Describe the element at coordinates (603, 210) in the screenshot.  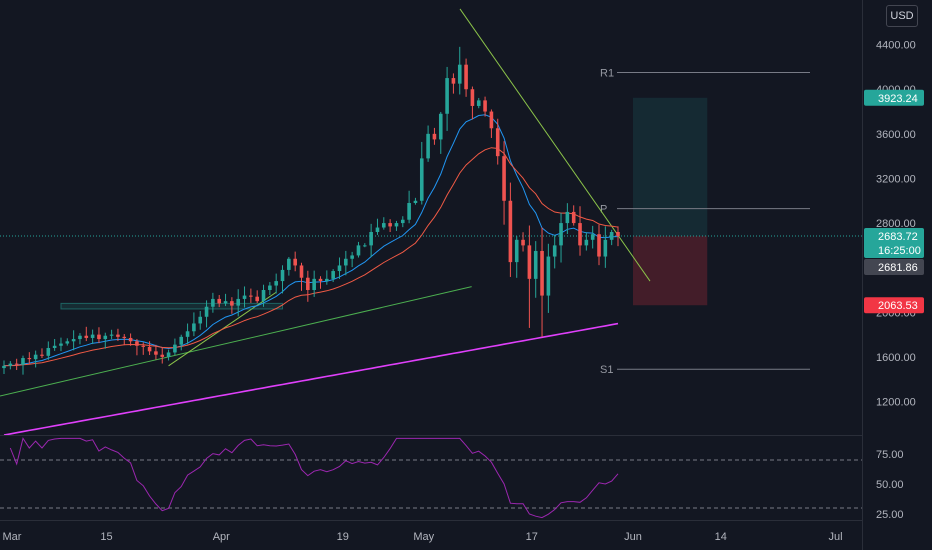
I see `pivot-label: P` at that location.